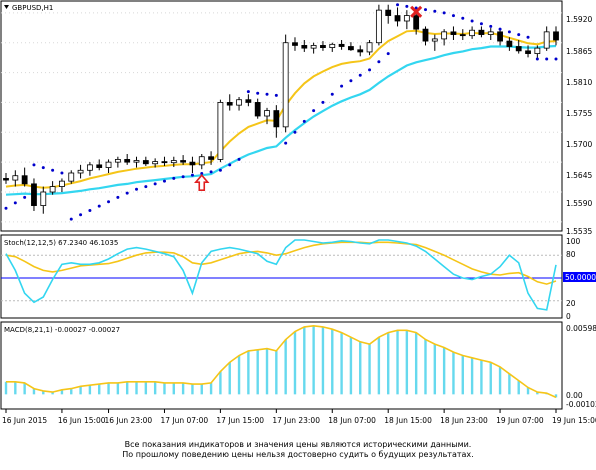 The image size is (596, 470). What do you see at coordinates (296, 420) in the screenshot?
I see `time-tick-label: 17 Jun 23:00` at bounding box center [296, 420].